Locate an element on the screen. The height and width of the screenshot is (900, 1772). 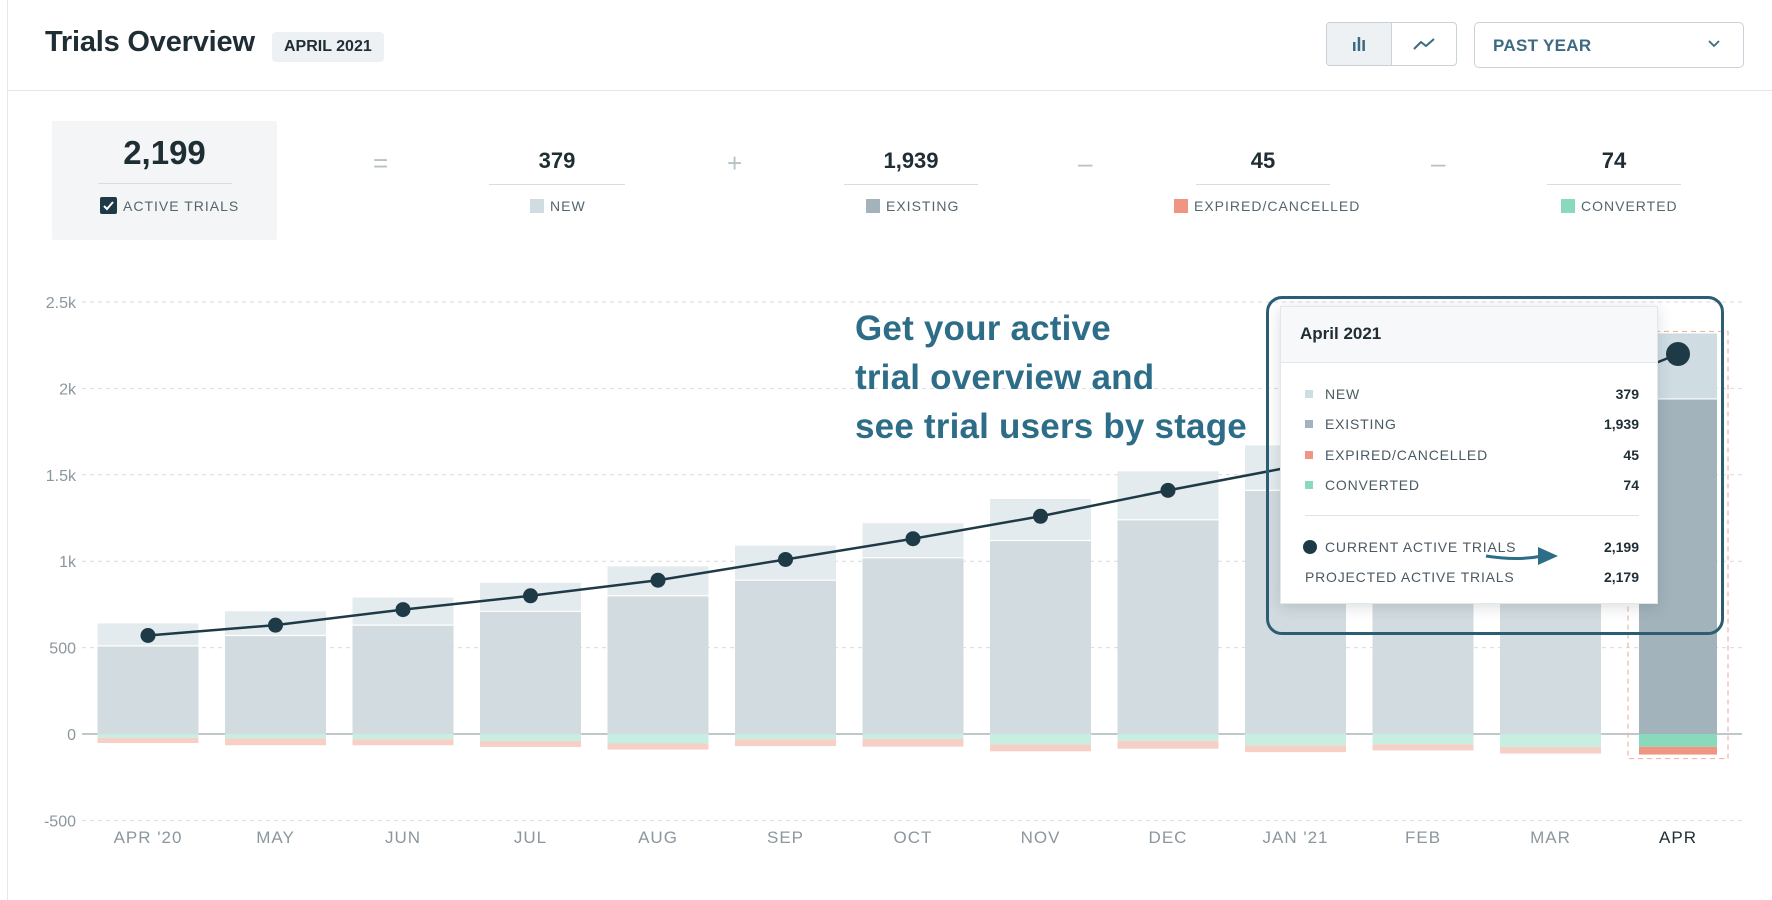
x-tick-label: JUN is located at coordinates (403, 837).